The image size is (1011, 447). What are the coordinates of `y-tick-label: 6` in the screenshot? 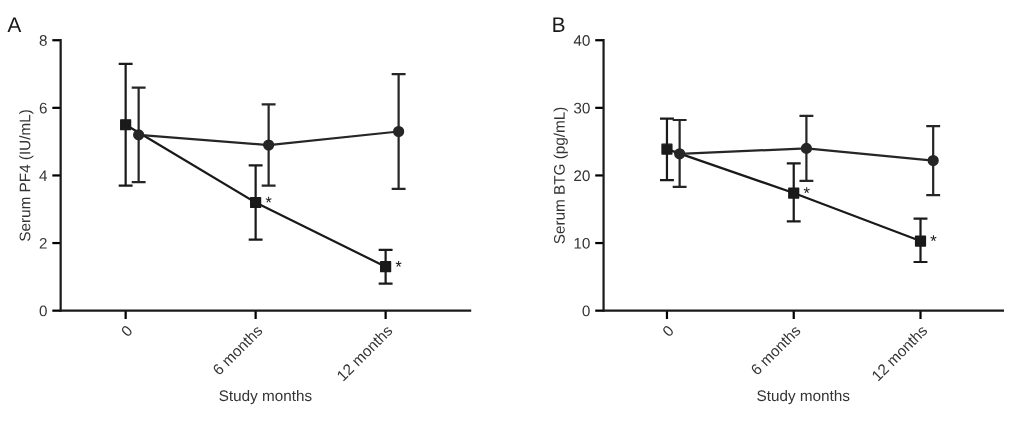 It's located at (43, 108).